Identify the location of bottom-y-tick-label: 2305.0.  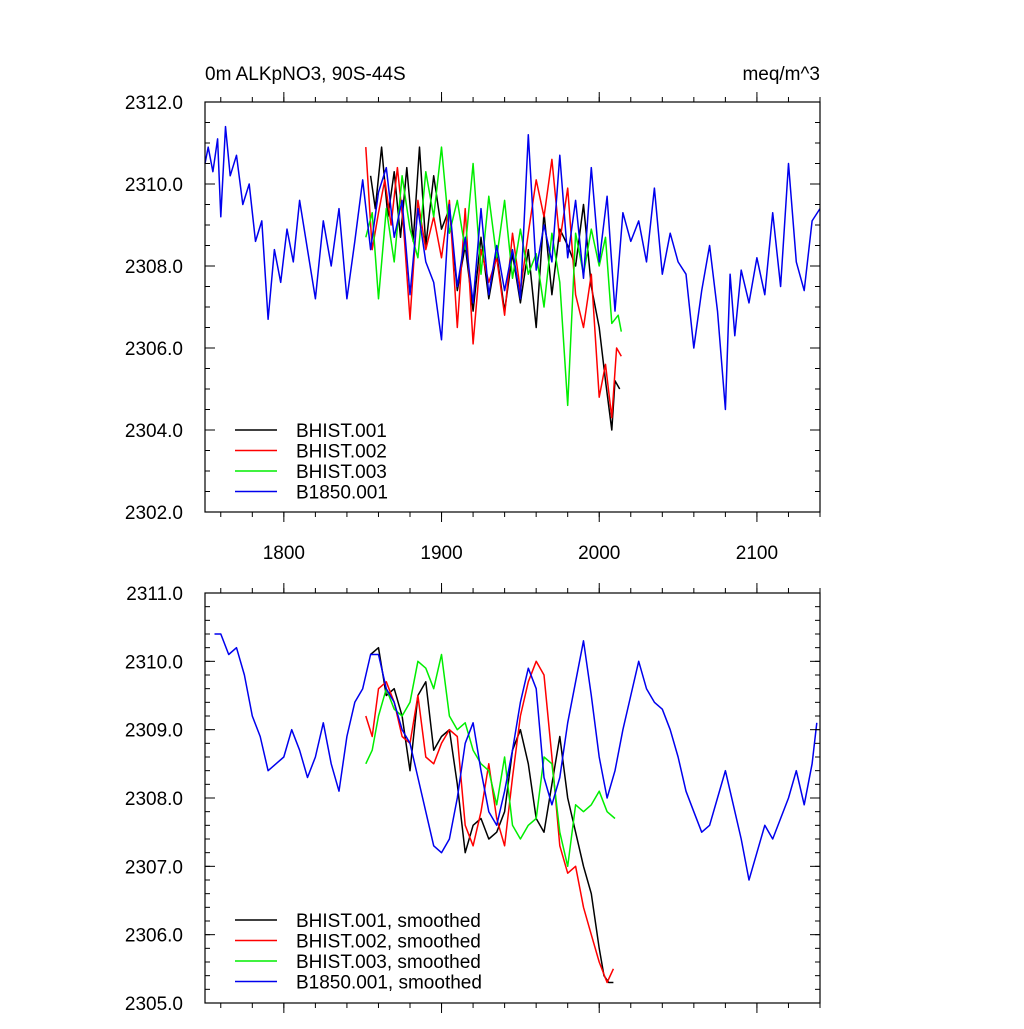
(154, 1004).